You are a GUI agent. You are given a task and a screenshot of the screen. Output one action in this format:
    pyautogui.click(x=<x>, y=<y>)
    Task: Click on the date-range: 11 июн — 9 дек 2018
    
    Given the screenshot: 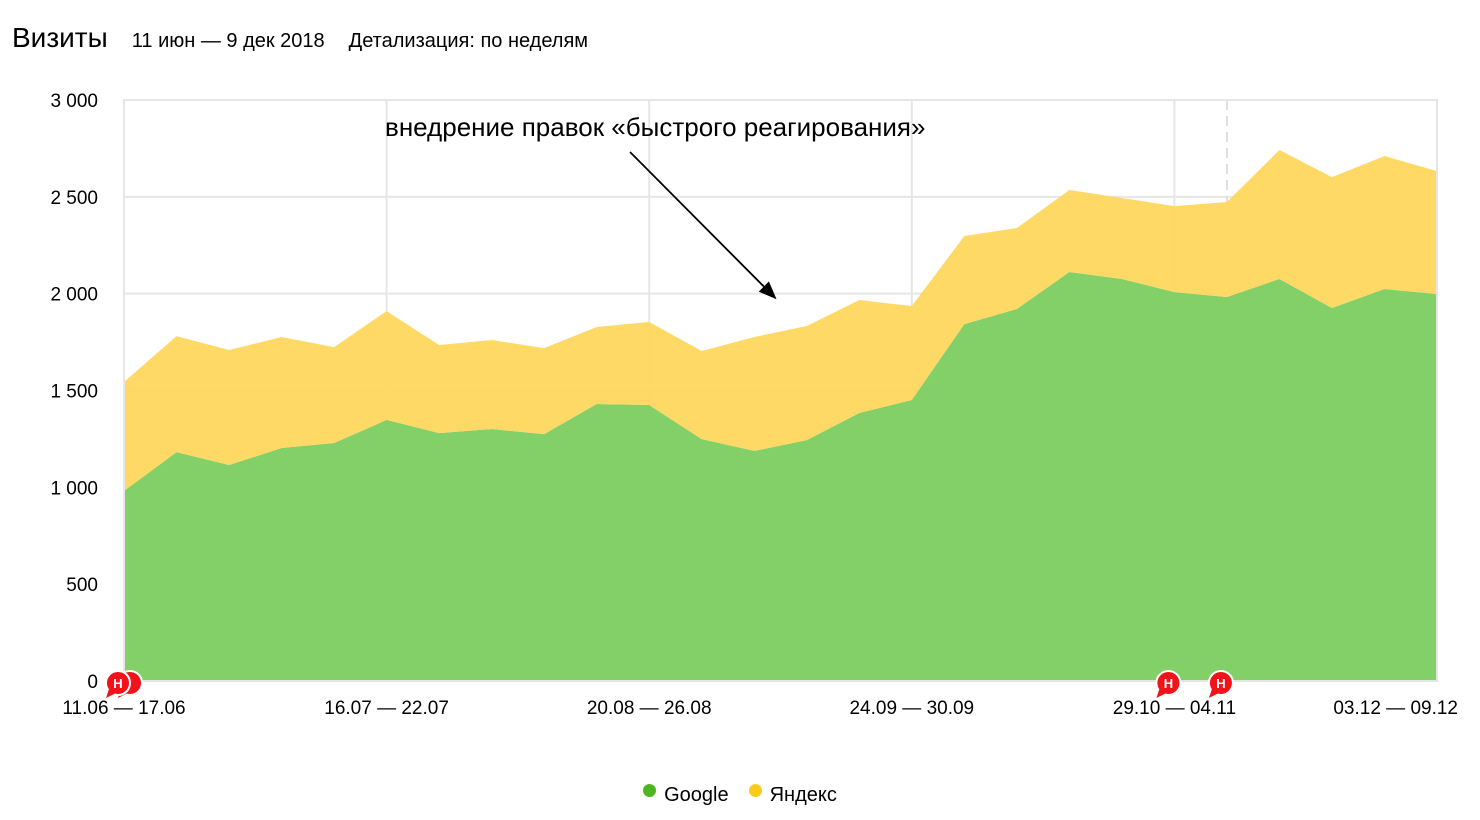 What is the action you would take?
    pyautogui.click(x=228, y=41)
    